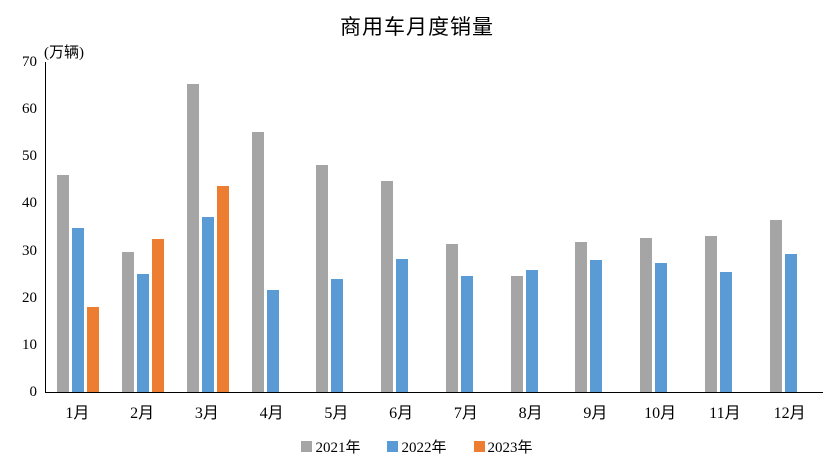 This screenshot has width=834, height=464. Describe the element at coordinates (581, 317) in the screenshot. I see `bar-2021年-9月` at that location.